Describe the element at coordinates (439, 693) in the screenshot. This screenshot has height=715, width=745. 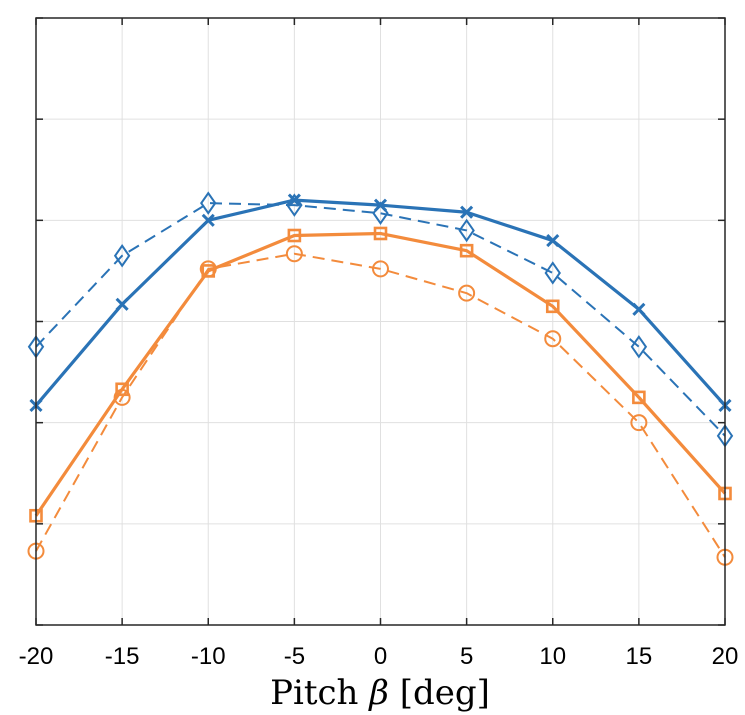
I see `x-axis-label-suffix: [deg]` at that location.